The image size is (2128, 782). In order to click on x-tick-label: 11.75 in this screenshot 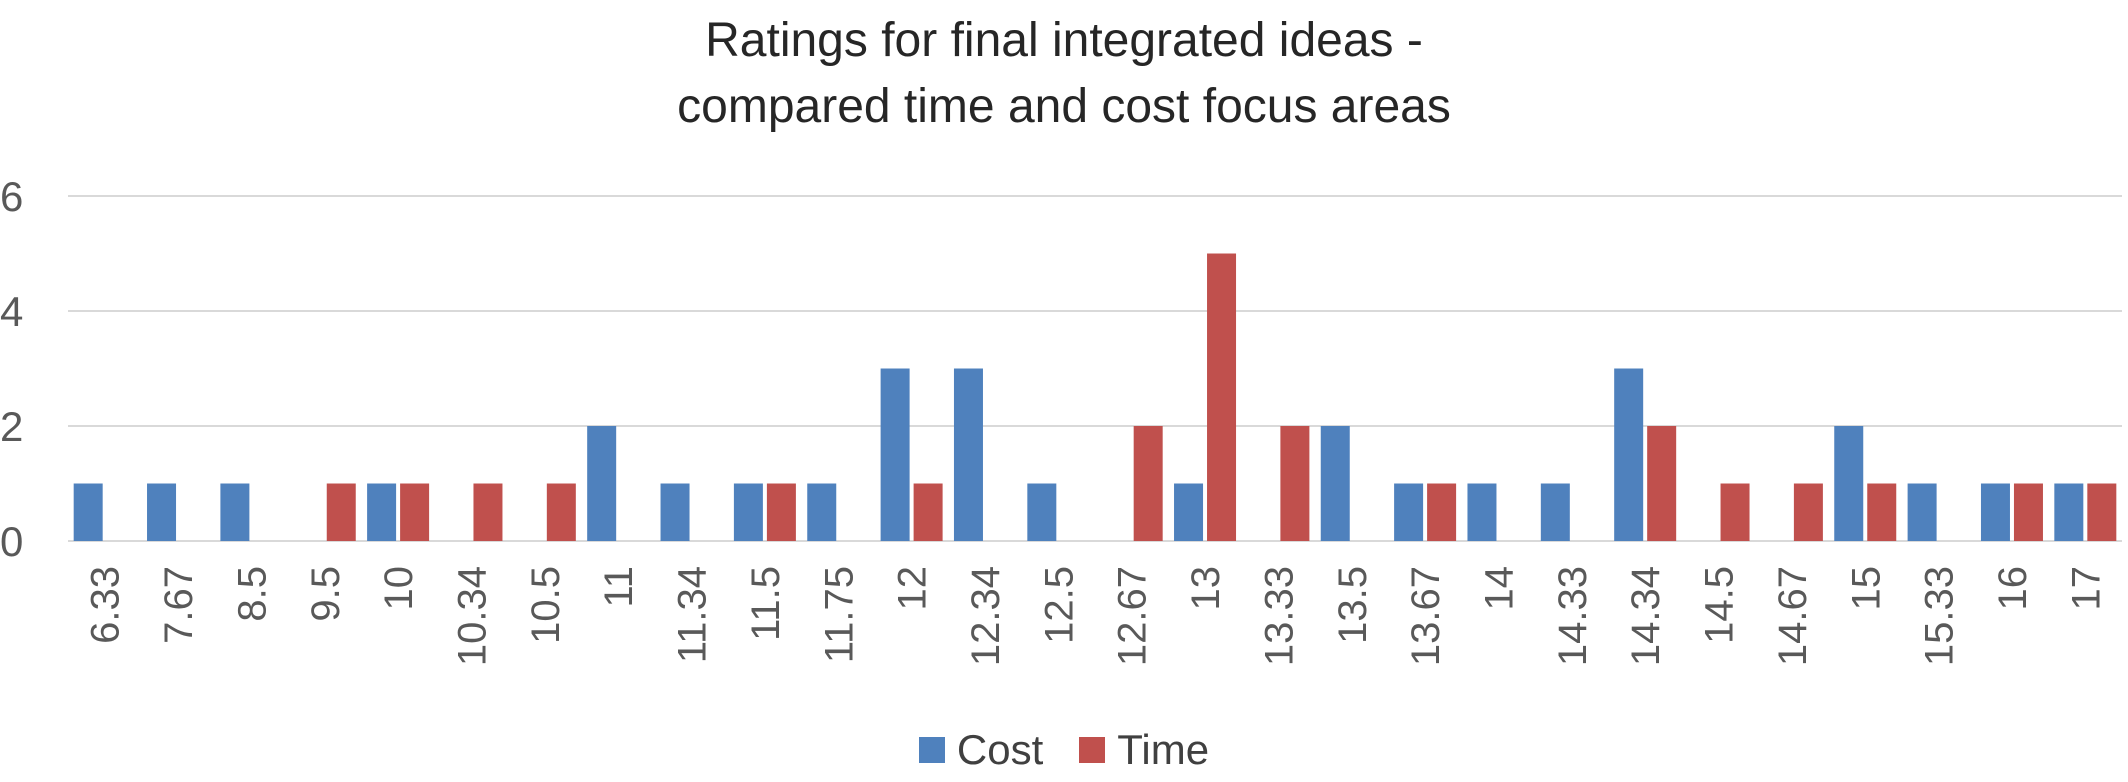, I will do `click(839, 614)`.